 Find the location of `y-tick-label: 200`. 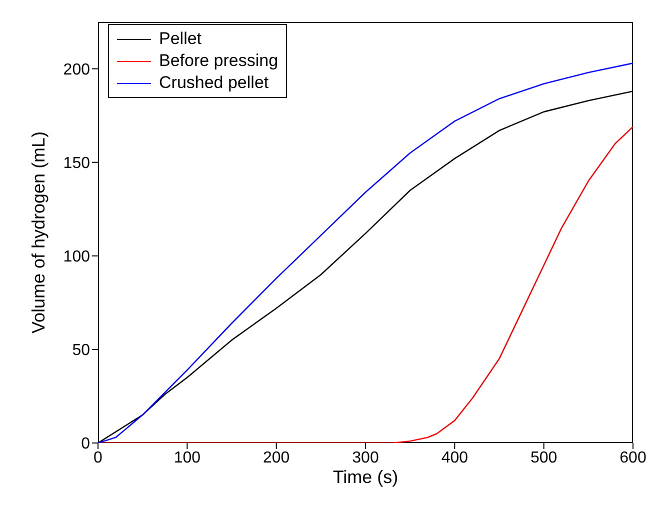

y-tick-label: 200 is located at coordinates (76, 69).